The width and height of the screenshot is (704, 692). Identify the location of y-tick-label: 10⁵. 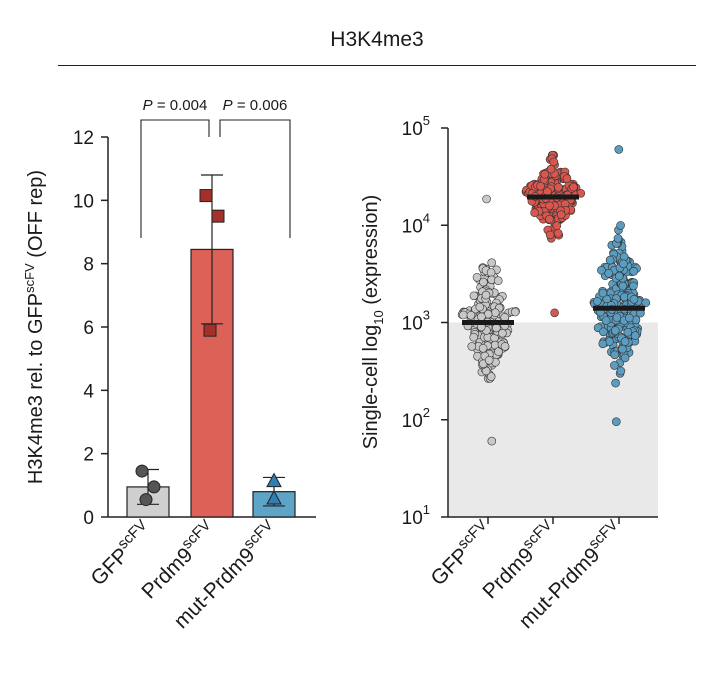
(416, 126).